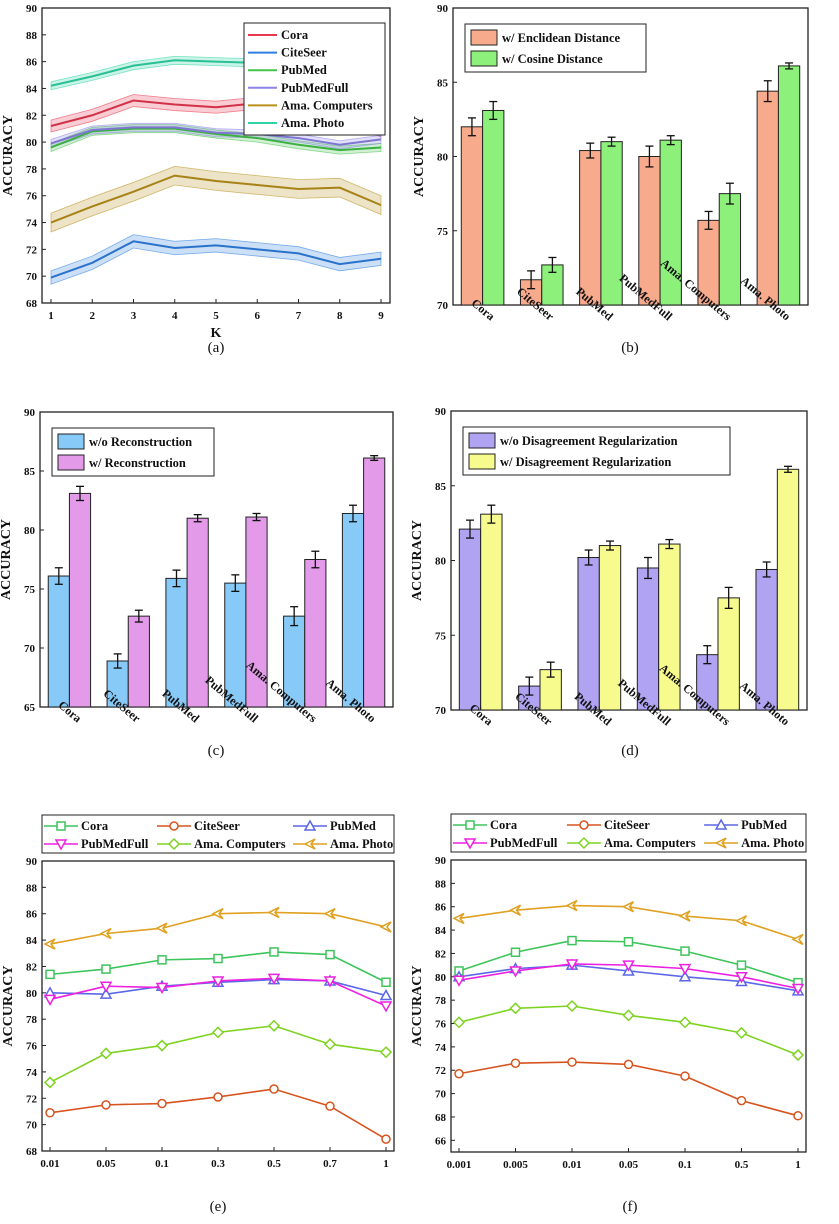  What do you see at coordinates (218, 1207) in the screenshot?
I see `caption: (e)` at bounding box center [218, 1207].